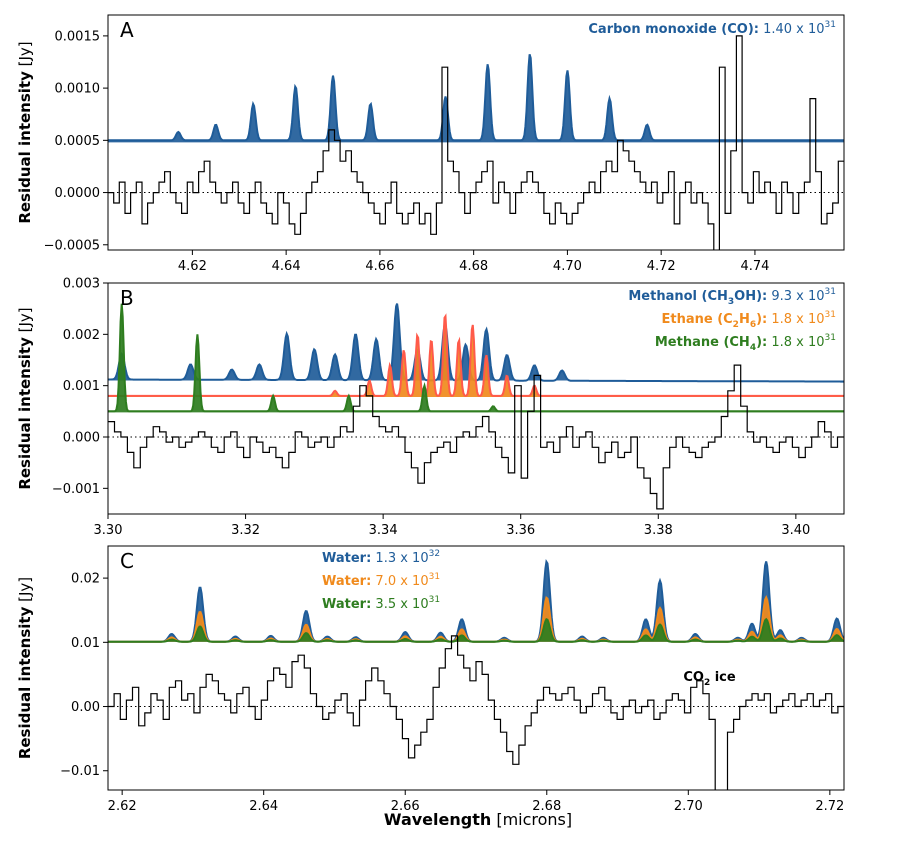 This screenshot has width=903, height=844. Describe the element at coordinates (437, 819) in the screenshot. I see `x-axis-label-text: Wavelength` at that location.